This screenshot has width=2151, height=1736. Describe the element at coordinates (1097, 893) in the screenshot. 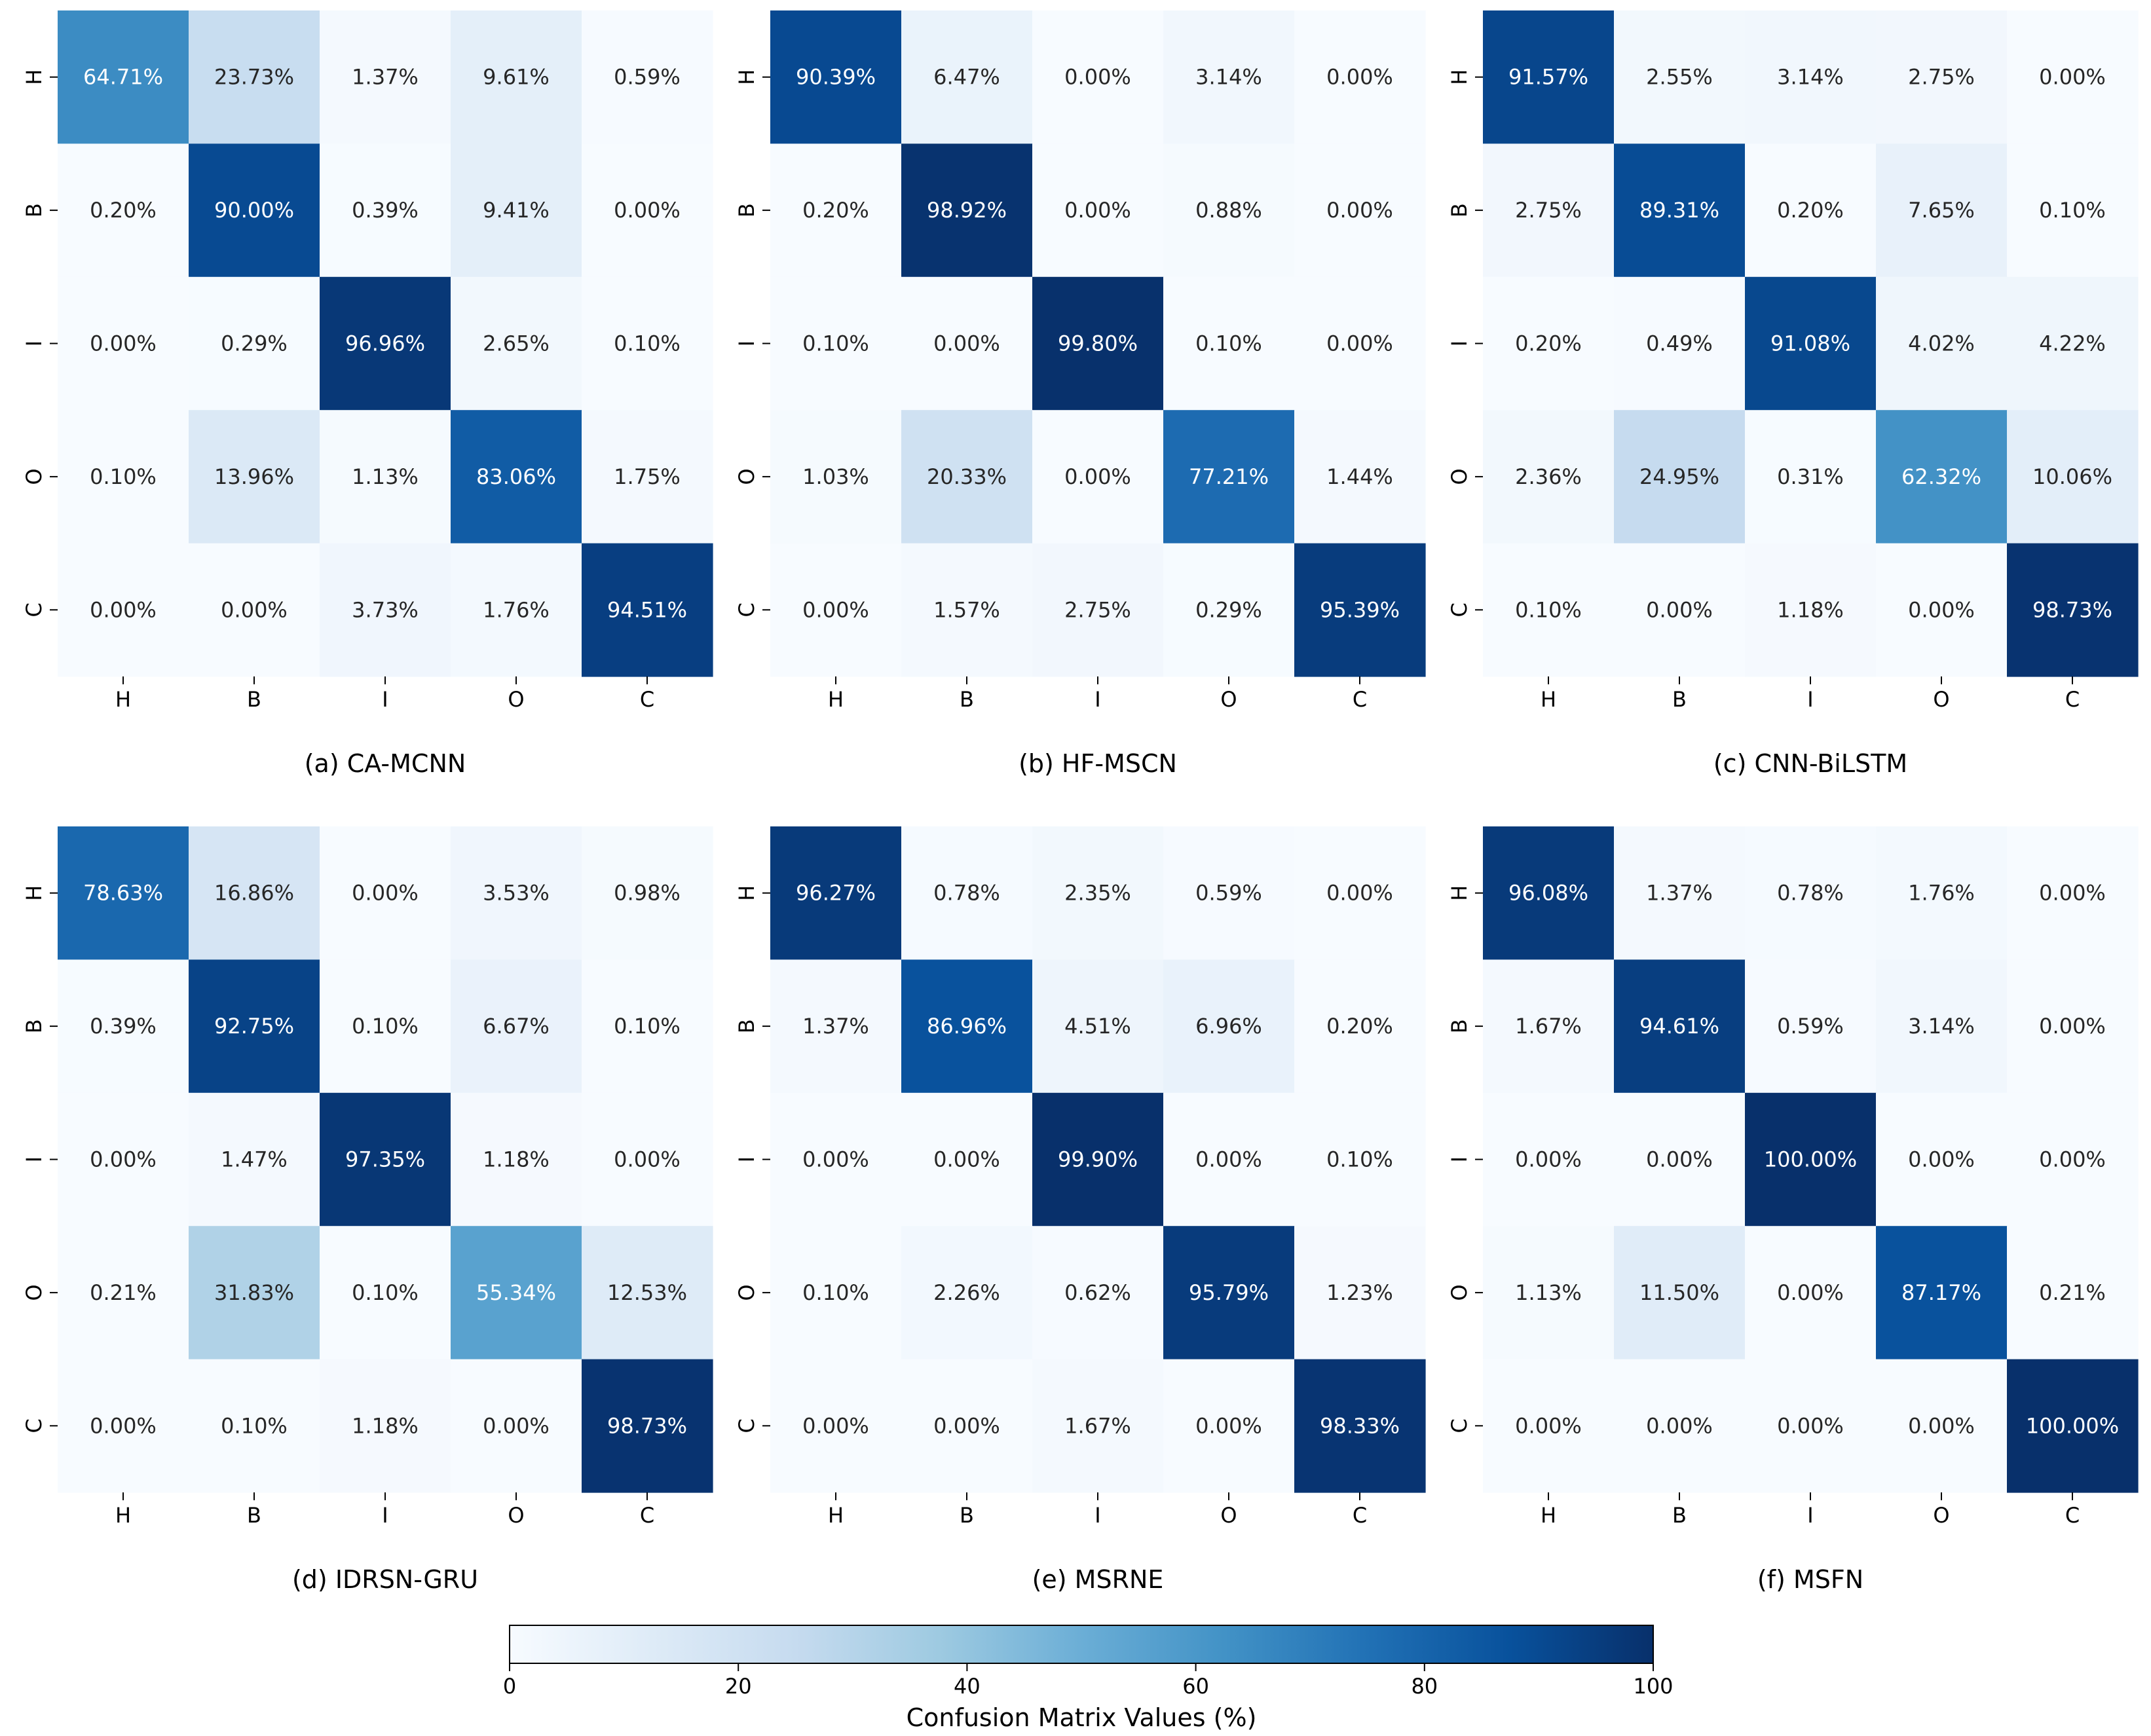

I see `cell-value-label: 2.35%` at that location.